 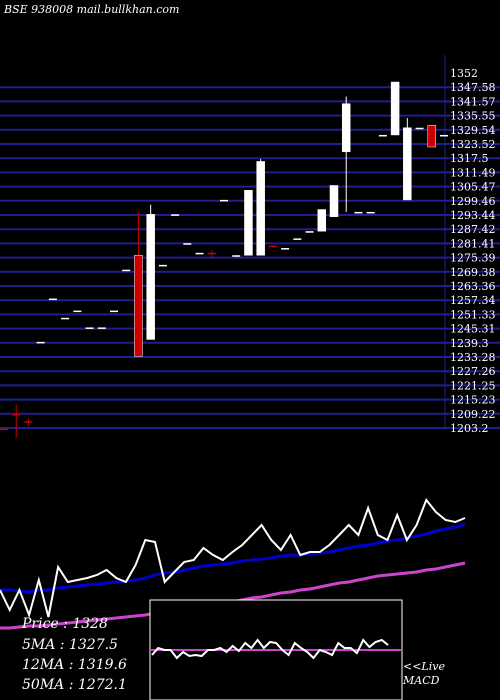 I want to click on y-tick-label: 1341.57, so click(x=473, y=101).